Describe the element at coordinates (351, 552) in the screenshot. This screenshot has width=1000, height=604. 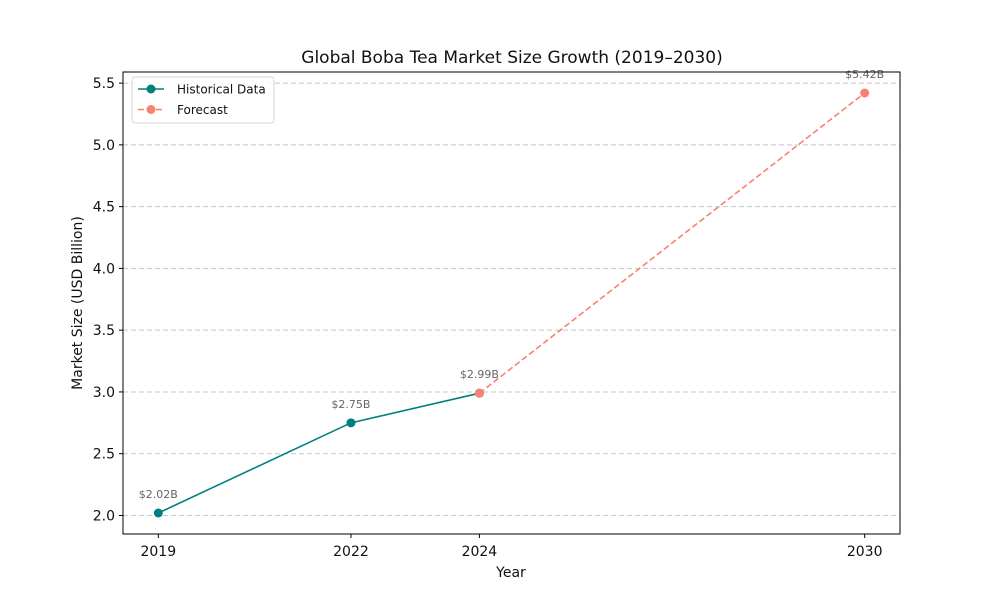
I see `x-tick-label: 2022` at that location.